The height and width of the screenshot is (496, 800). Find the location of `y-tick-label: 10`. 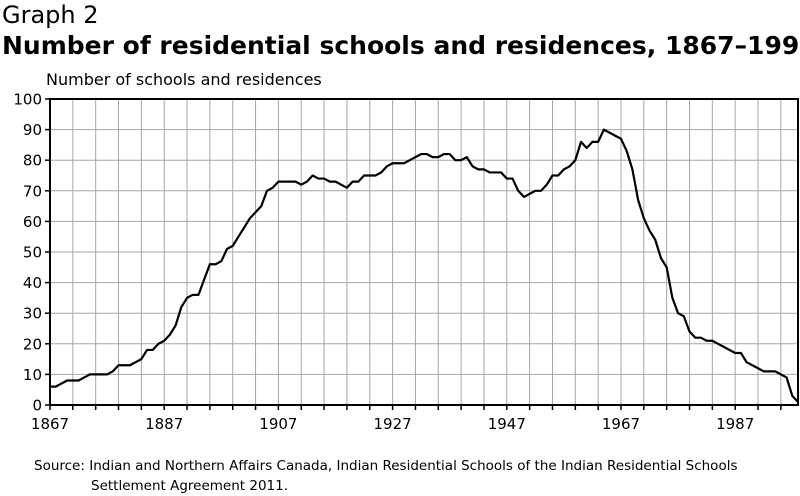

y-tick-label: 10 is located at coordinates (32, 375).